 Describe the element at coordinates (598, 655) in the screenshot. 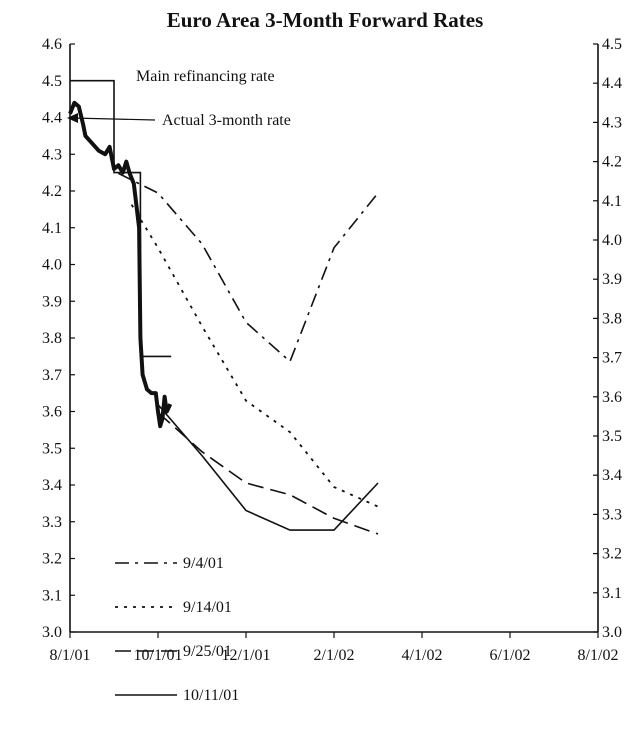

I see `x-tick-label: 8/1/02` at that location.